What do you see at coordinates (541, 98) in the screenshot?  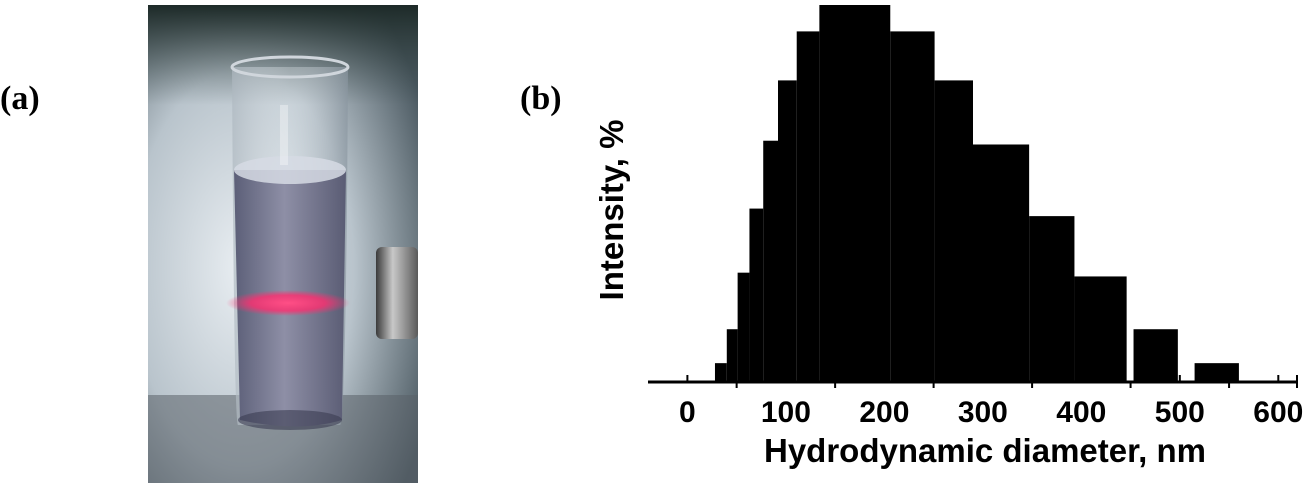 I see `panel-b-label: (b)` at bounding box center [541, 98].